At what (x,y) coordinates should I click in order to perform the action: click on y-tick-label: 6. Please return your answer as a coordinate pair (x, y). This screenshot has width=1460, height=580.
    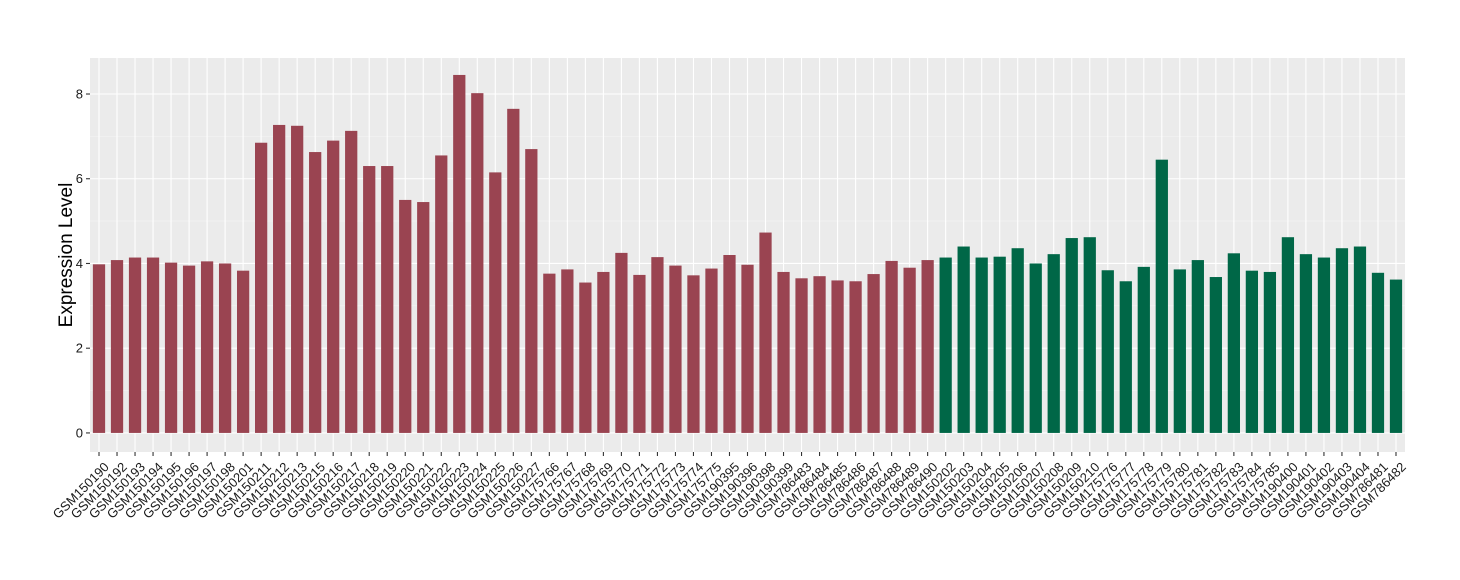
    Looking at the image, I should click on (79, 178).